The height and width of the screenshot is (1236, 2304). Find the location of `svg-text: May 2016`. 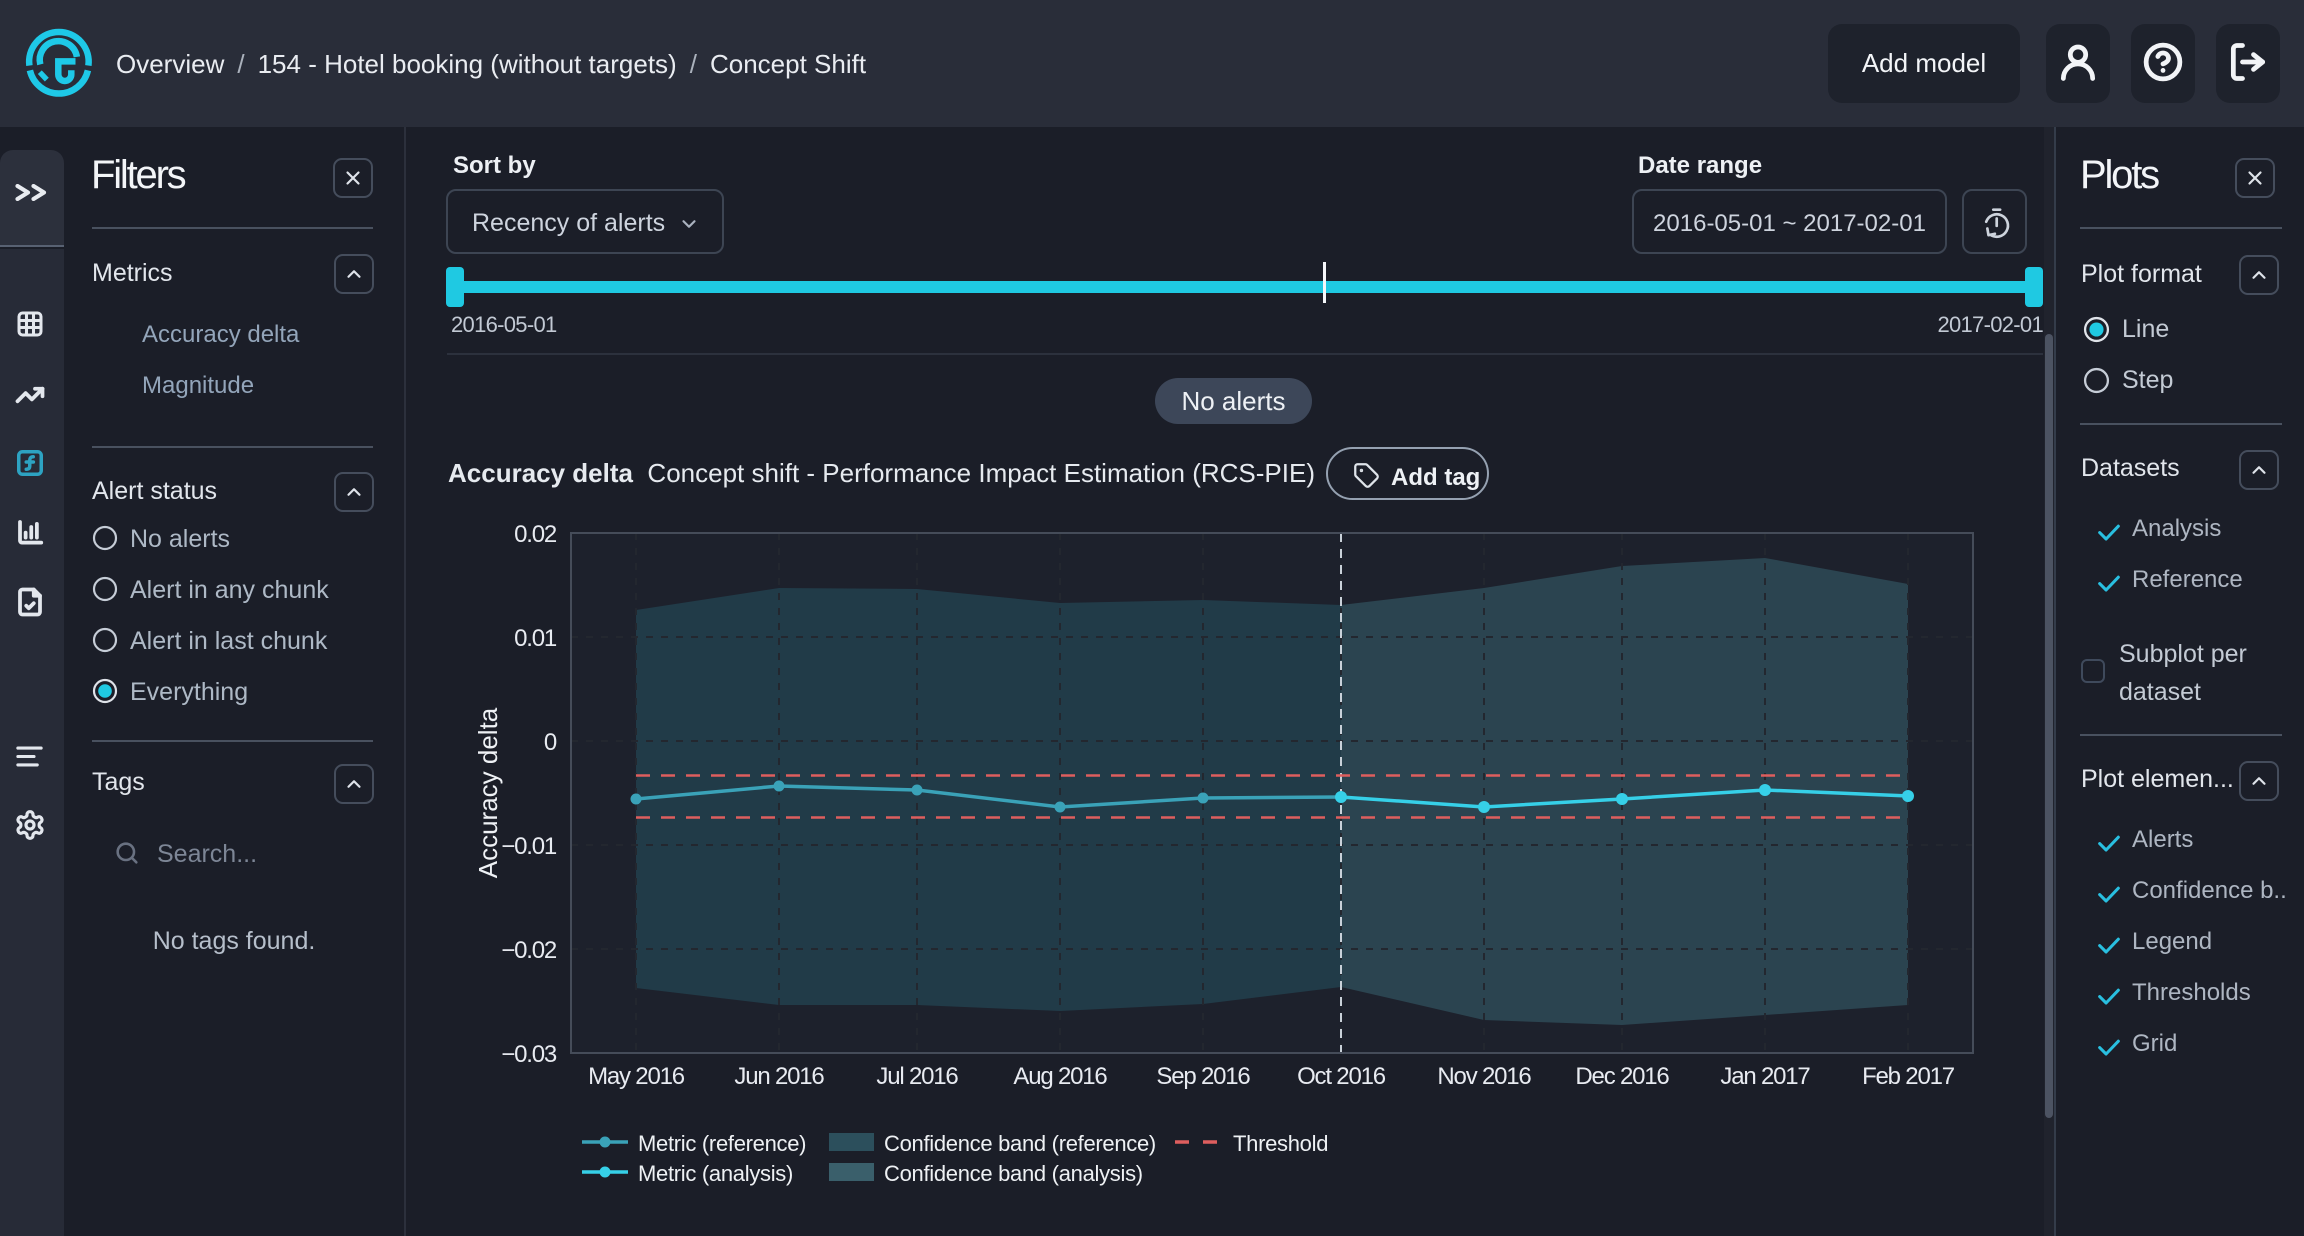

svg-text: May 2016 is located at coordinates (636, 1076).